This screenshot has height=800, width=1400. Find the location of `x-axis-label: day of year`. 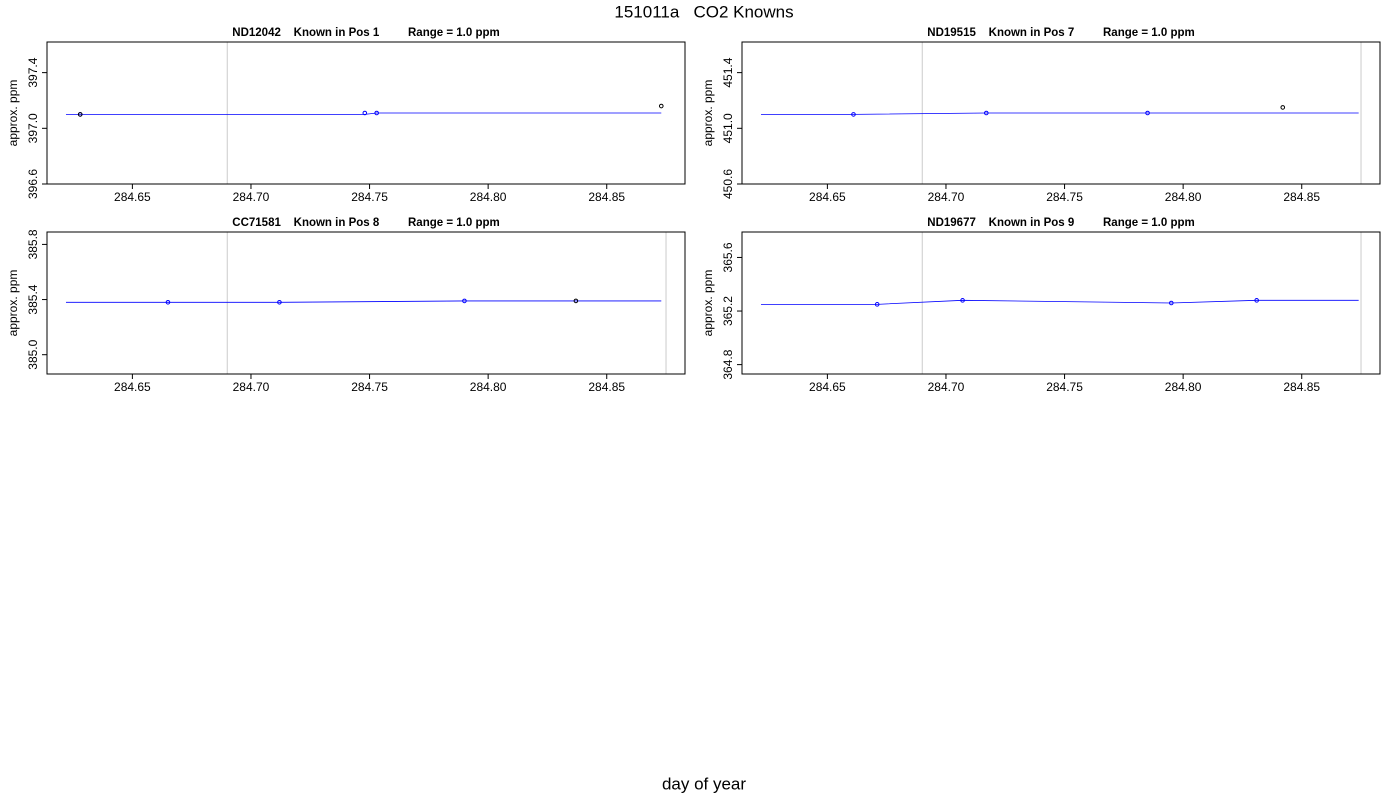

x-axis-label: day of year is located at coordinates (704, 783).